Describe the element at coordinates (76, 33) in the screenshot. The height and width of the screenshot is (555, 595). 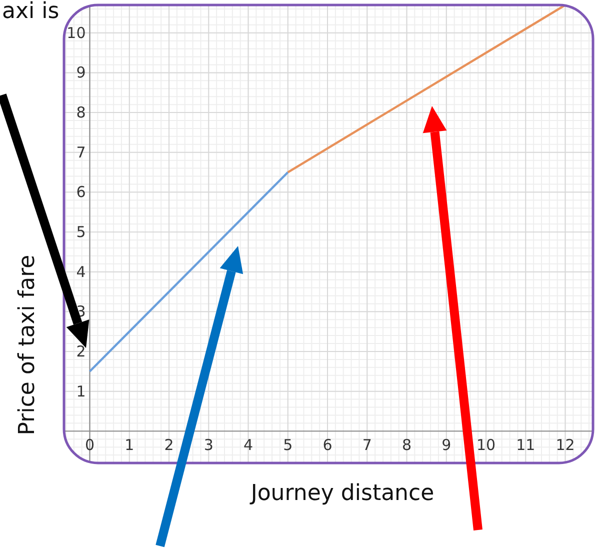
I see `y-tick-label: 10` at that location.